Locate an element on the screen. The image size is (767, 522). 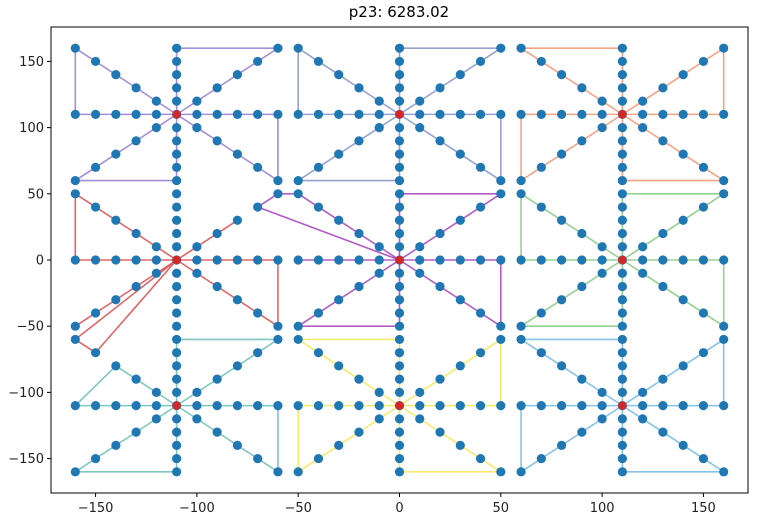
route-5-line is located at coordinates (379, 260).